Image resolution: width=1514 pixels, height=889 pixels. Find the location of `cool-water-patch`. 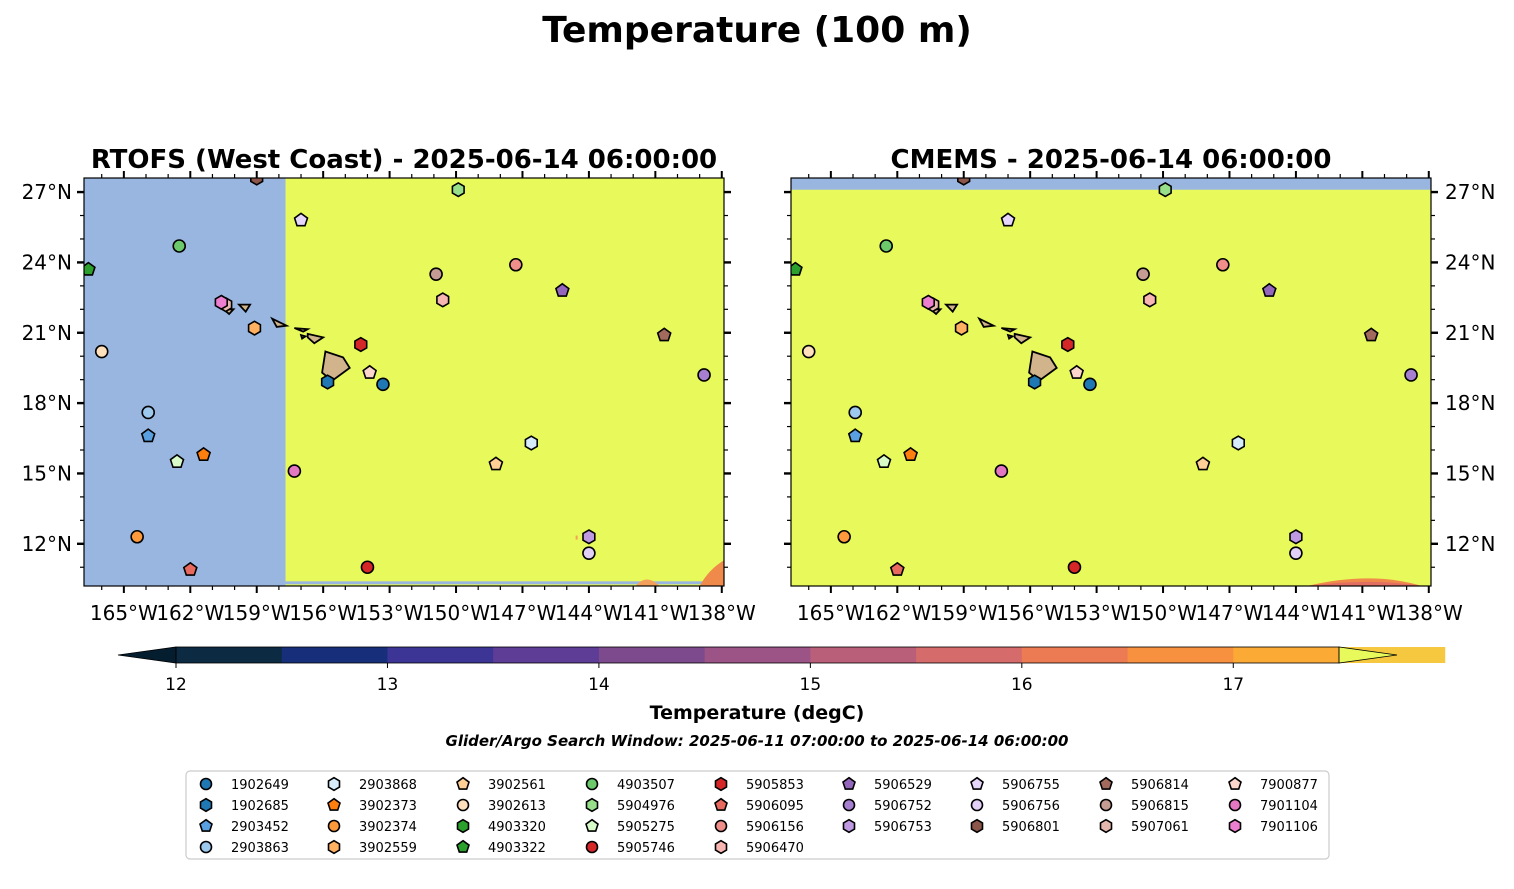

cool-water-patch is located at coordinates (647, 582).